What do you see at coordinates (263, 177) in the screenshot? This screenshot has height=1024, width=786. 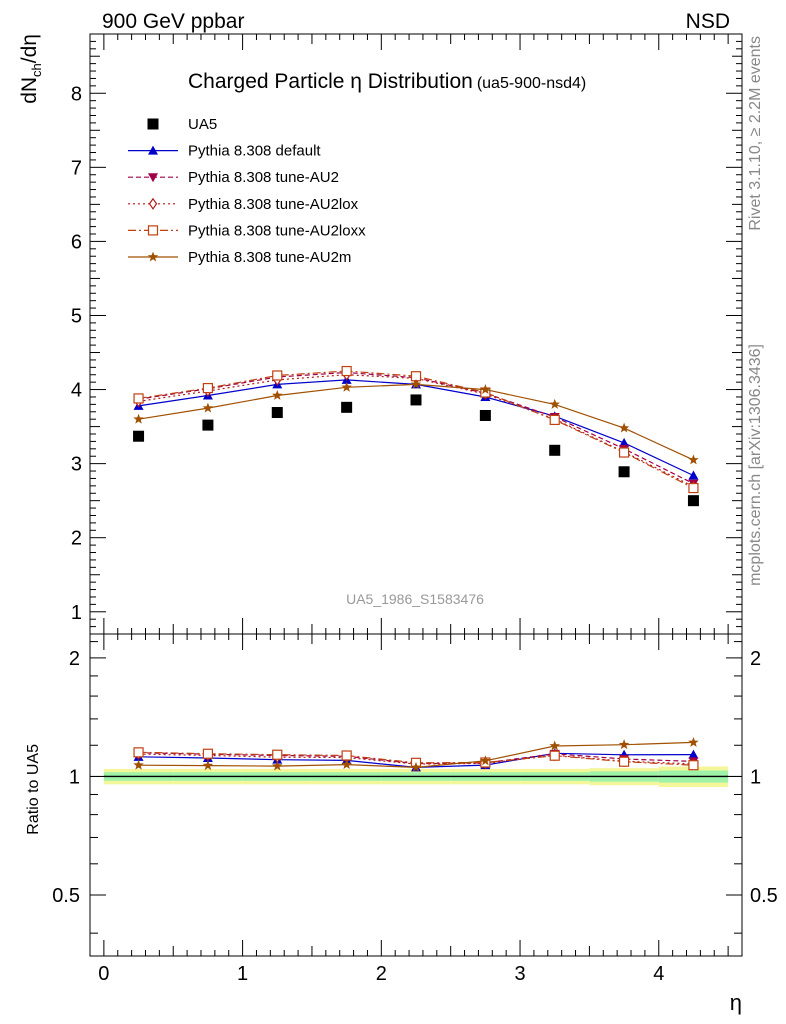 I see `legend-label: Pythia 8.308 tune-AU2` at bounding box center [263, 177].